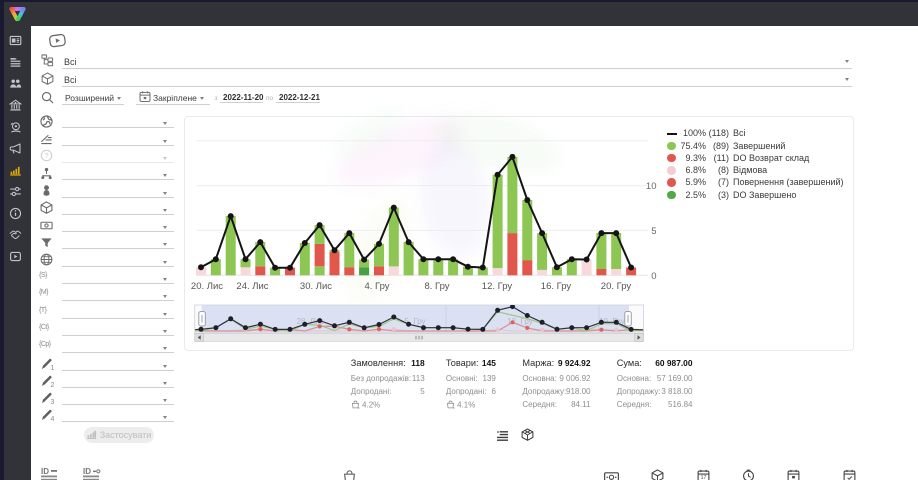 This screenshot has width=918, height=480. What do you see at coordinates (414, 321) in the screenshot?
I see `svg-text: 5. Гру` at bounding box center [414, 321].